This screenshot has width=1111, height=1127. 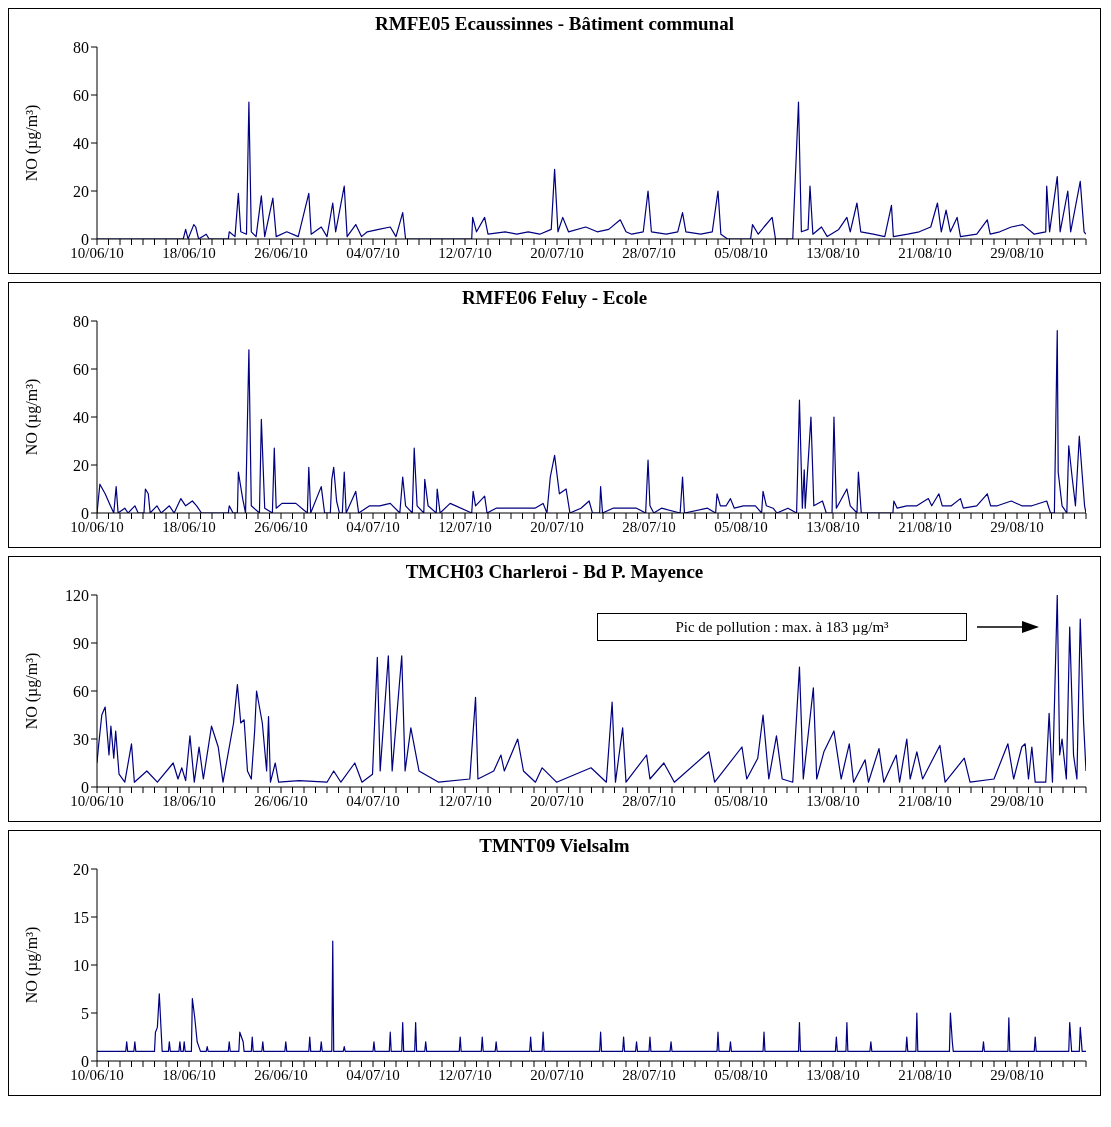 I want to click on y-tick-label: 5, so click(x=85, y=1013).